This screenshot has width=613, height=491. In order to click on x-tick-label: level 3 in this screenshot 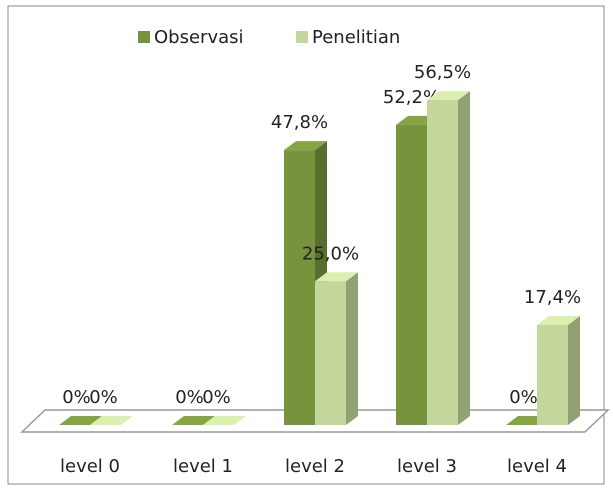, I will do `click(427, 466)`.